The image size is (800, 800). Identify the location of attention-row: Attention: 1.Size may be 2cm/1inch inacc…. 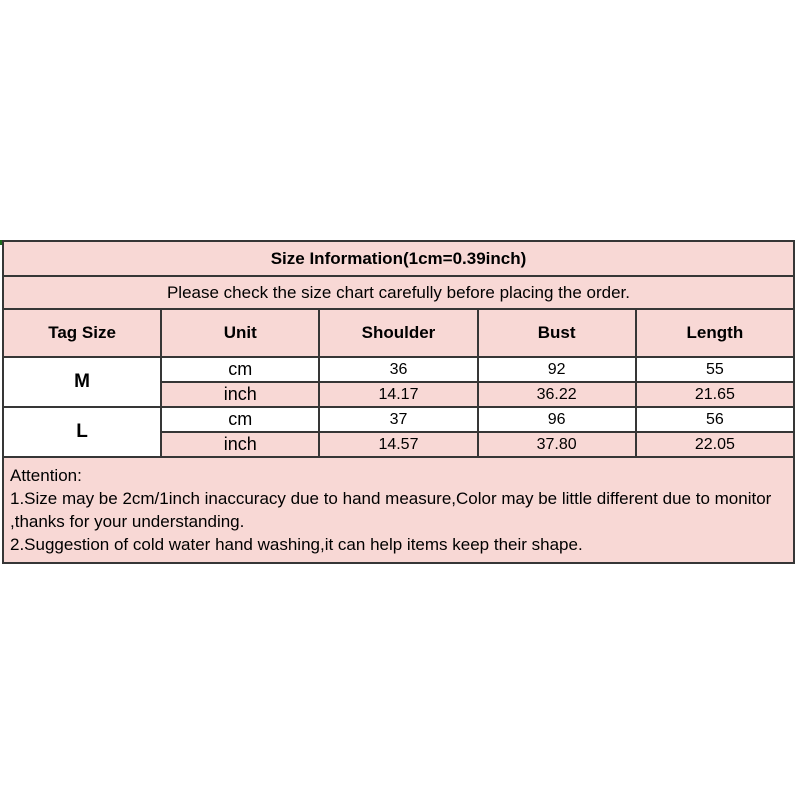
(398, 510).